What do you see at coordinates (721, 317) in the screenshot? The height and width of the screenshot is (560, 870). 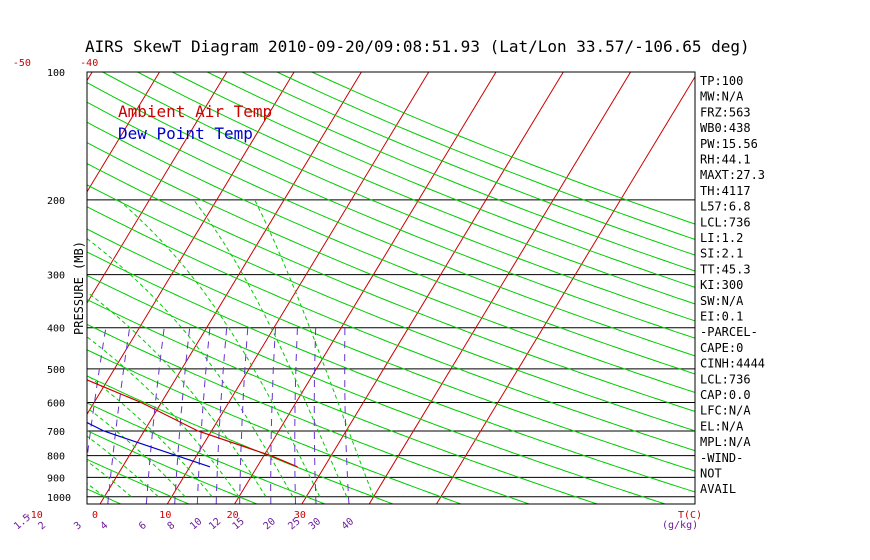 I see `index-item: EI:0.1` at bounding box center [721, 317].